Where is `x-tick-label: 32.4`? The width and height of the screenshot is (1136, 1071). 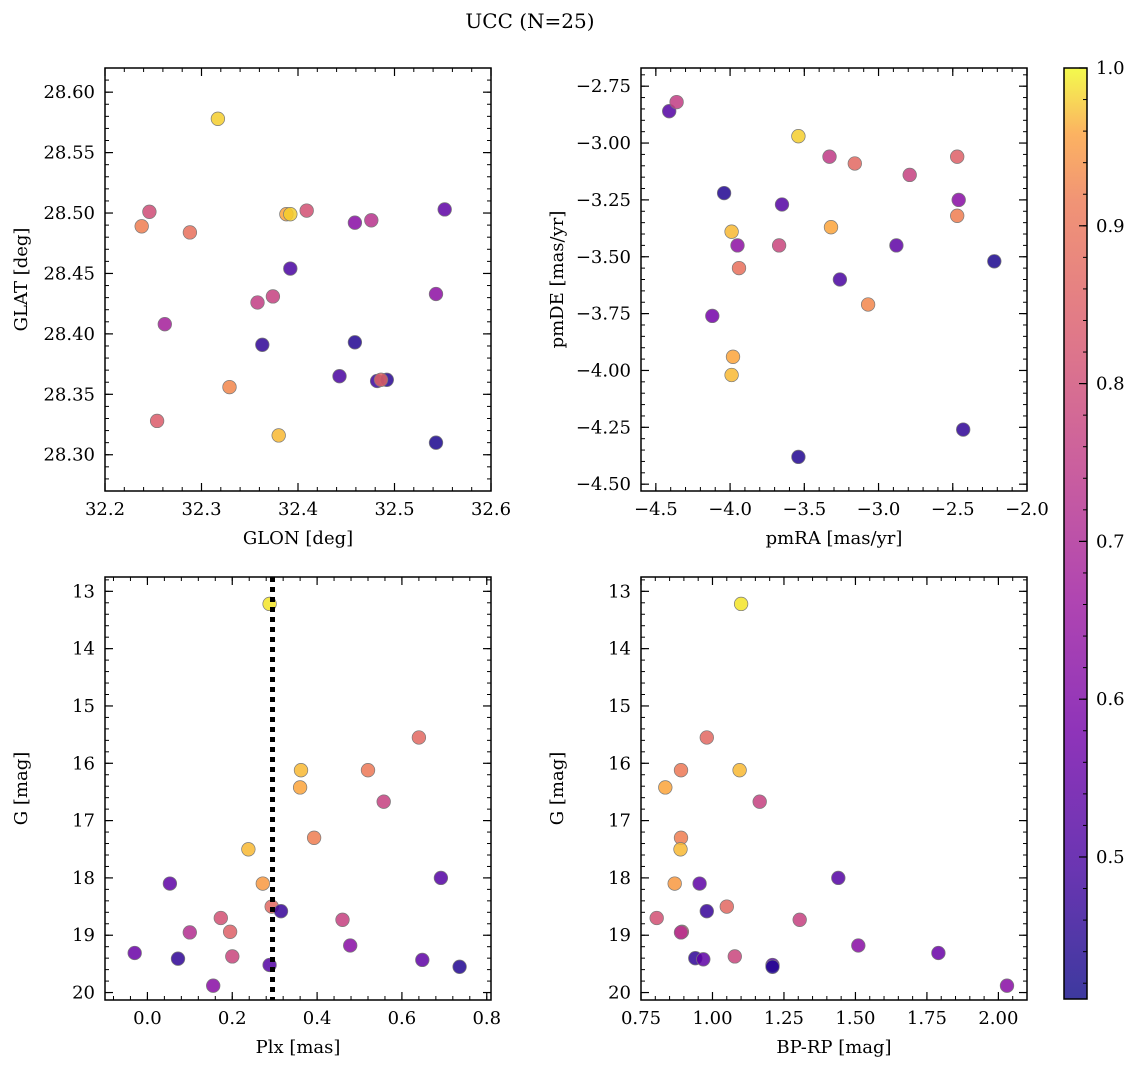
x-tick-label: 32.4 is located at coordinates (298, 509).